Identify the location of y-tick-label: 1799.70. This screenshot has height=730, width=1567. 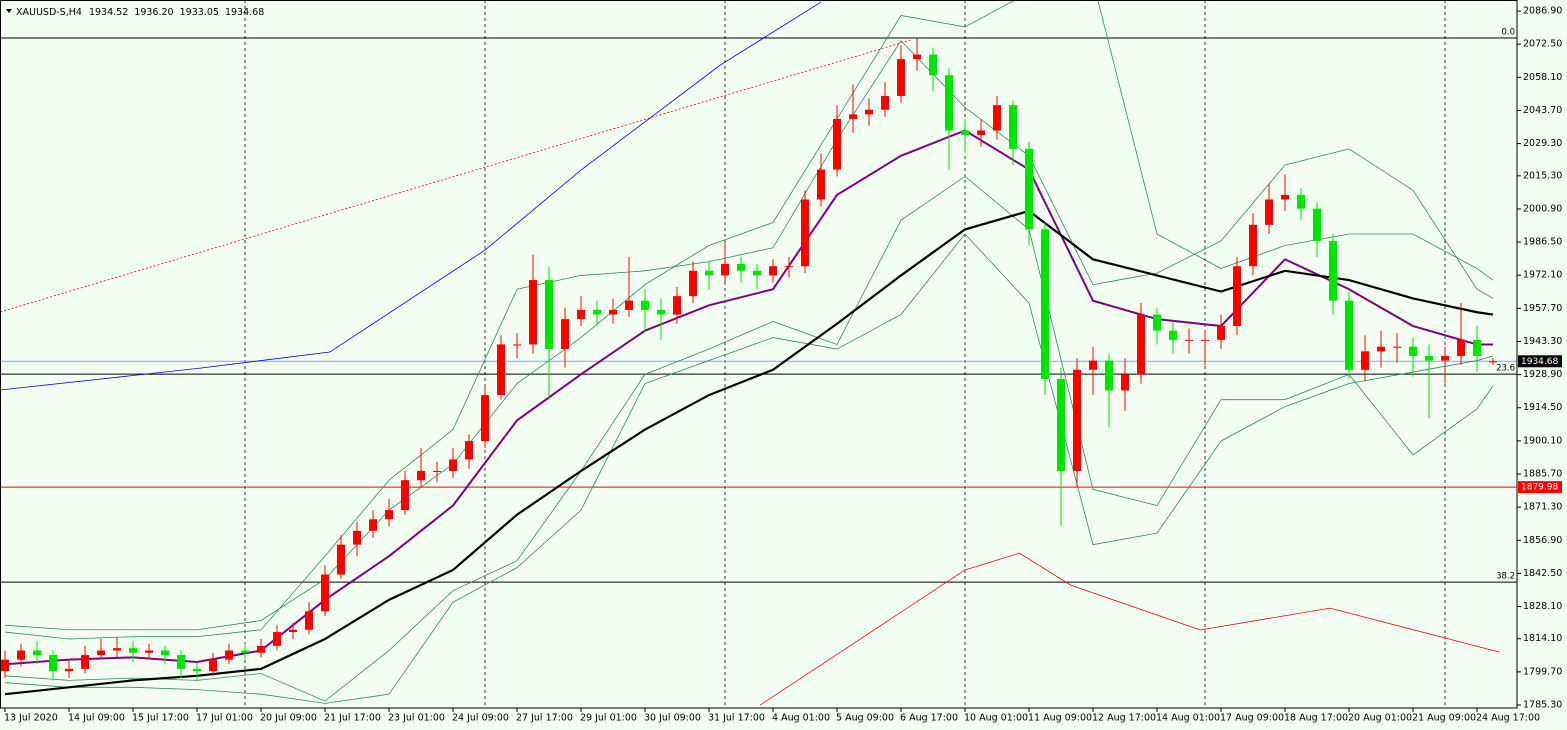
(1542, 671).